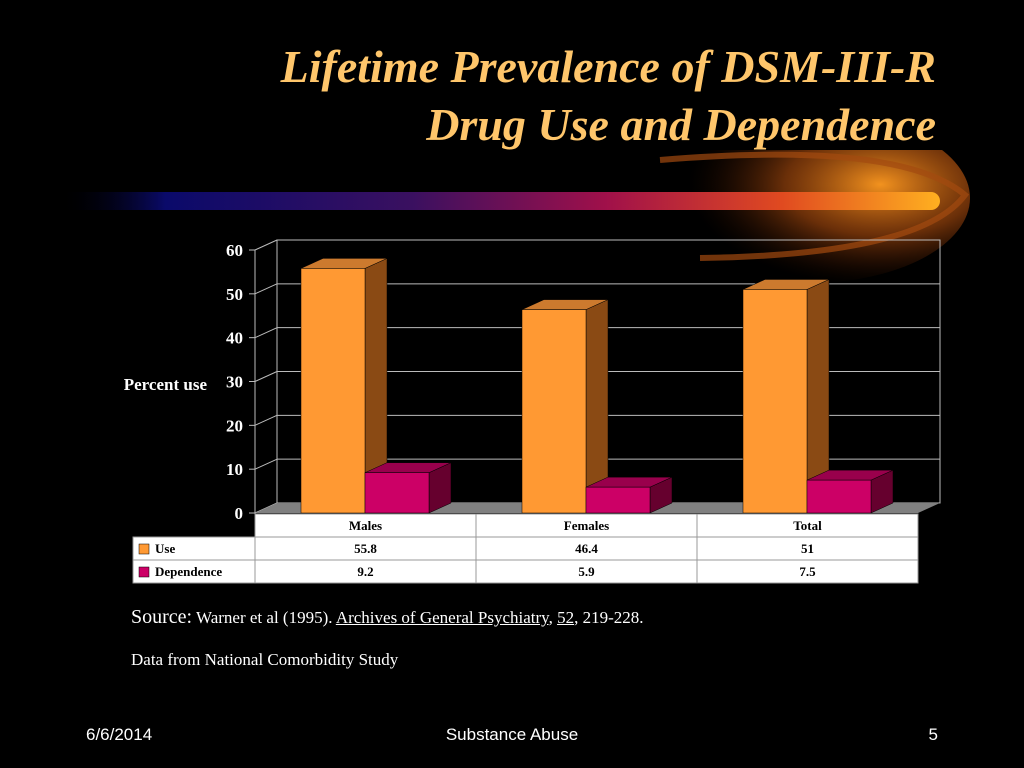 Image resolution: width=1024 pixels, height=768 pixels. Describe the element at coordinates (188, 571) in the screenshot. I see `legend-label: Dependence` at that location.